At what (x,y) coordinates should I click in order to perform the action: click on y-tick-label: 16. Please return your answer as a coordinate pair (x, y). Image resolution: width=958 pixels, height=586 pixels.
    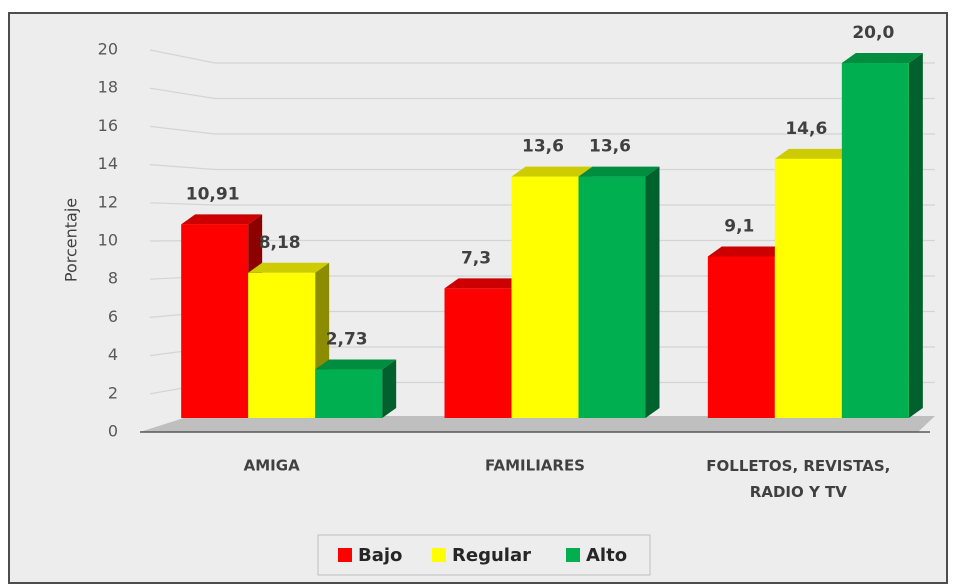
    Looking at the image, I should click on (108, 125).